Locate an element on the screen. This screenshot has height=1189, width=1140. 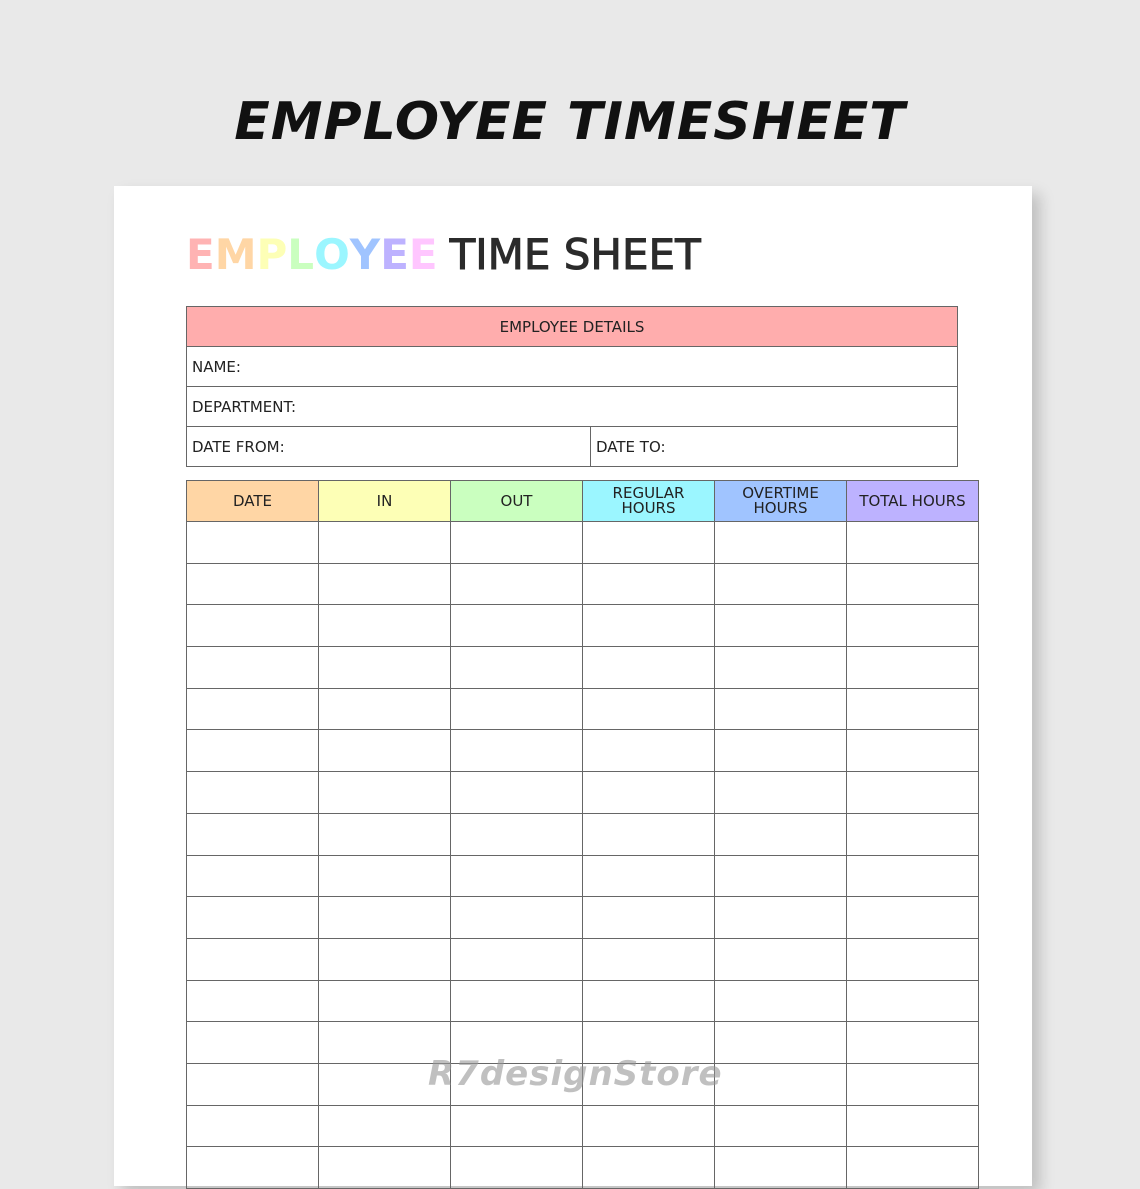
date-from-field: DATE FROM: is located at coordinates (388, 446).